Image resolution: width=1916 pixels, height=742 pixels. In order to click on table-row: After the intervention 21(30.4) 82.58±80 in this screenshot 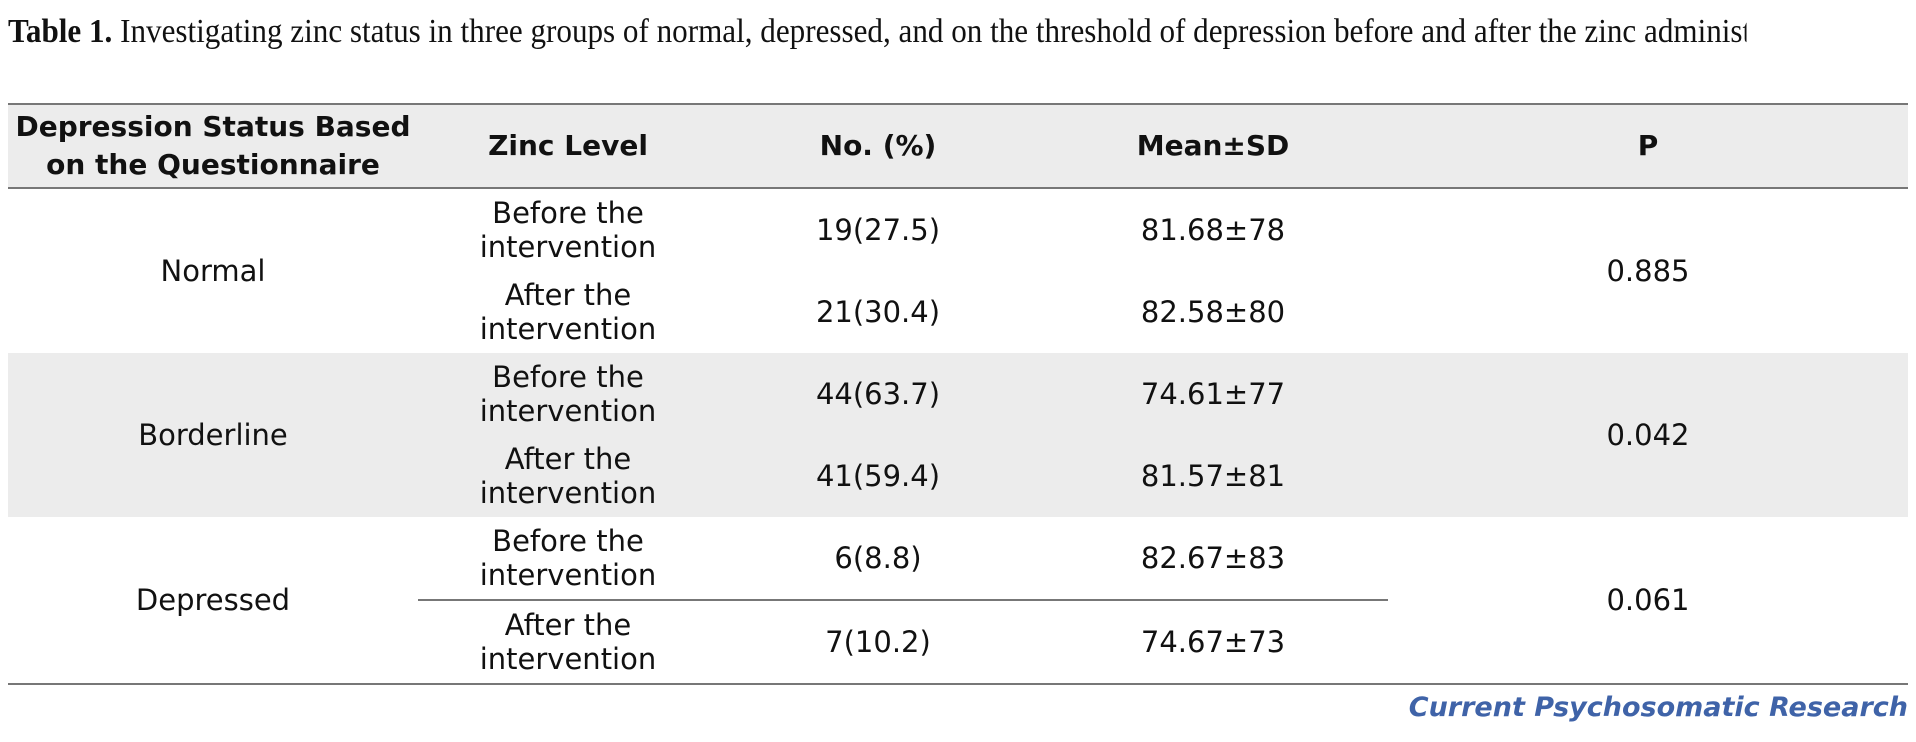, I will do `click(958, 312)`.